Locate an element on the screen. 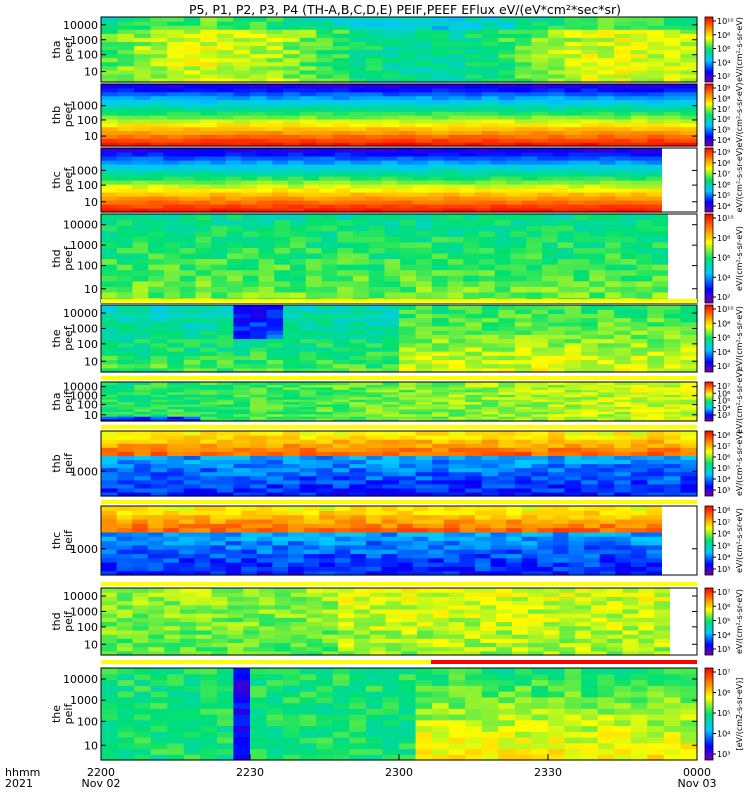  colorbar-tick-label: 10⁴ is located at coordinates (723, 62).